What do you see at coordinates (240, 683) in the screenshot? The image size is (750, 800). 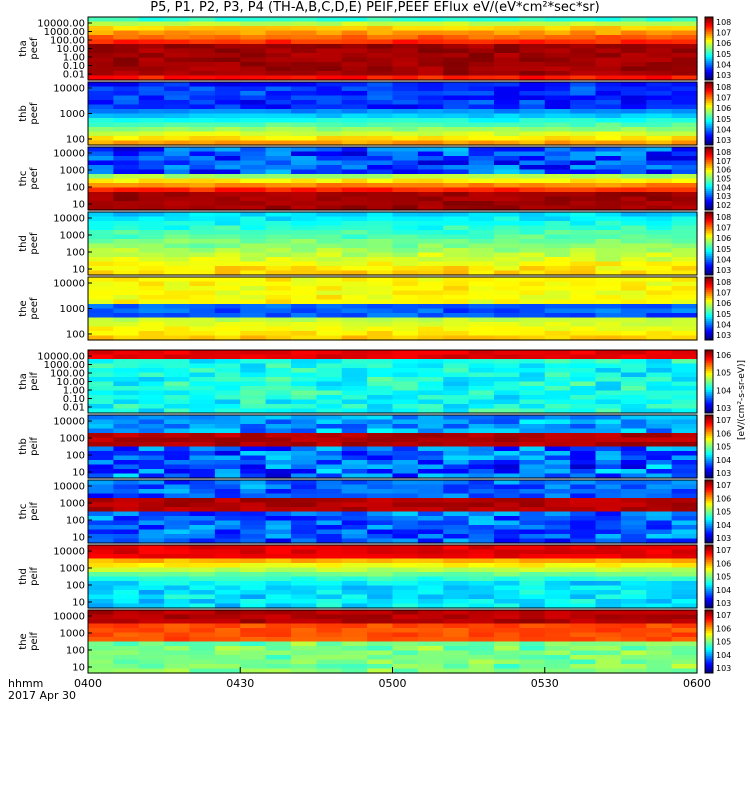 I see `xtick-label: 0430` at bounding box center [240, 683].